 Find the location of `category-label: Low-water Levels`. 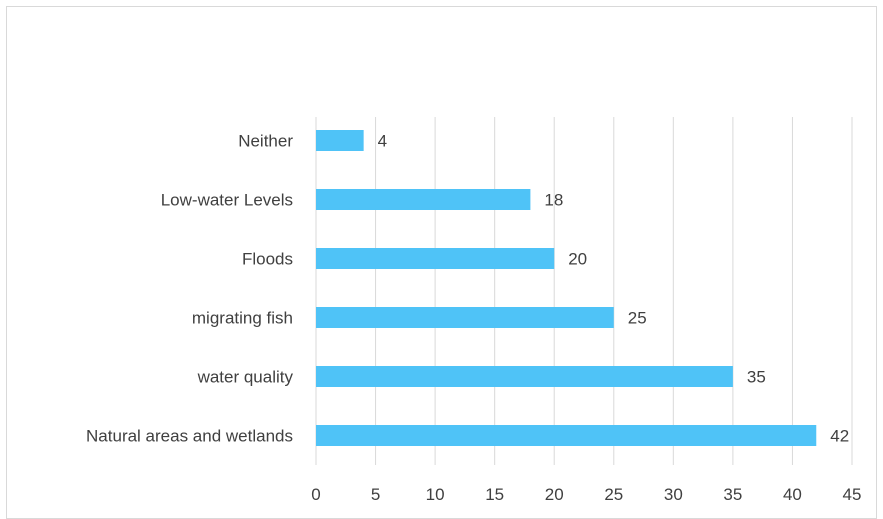

category-label: Low-water Levels is located at coordinates (227, 200).